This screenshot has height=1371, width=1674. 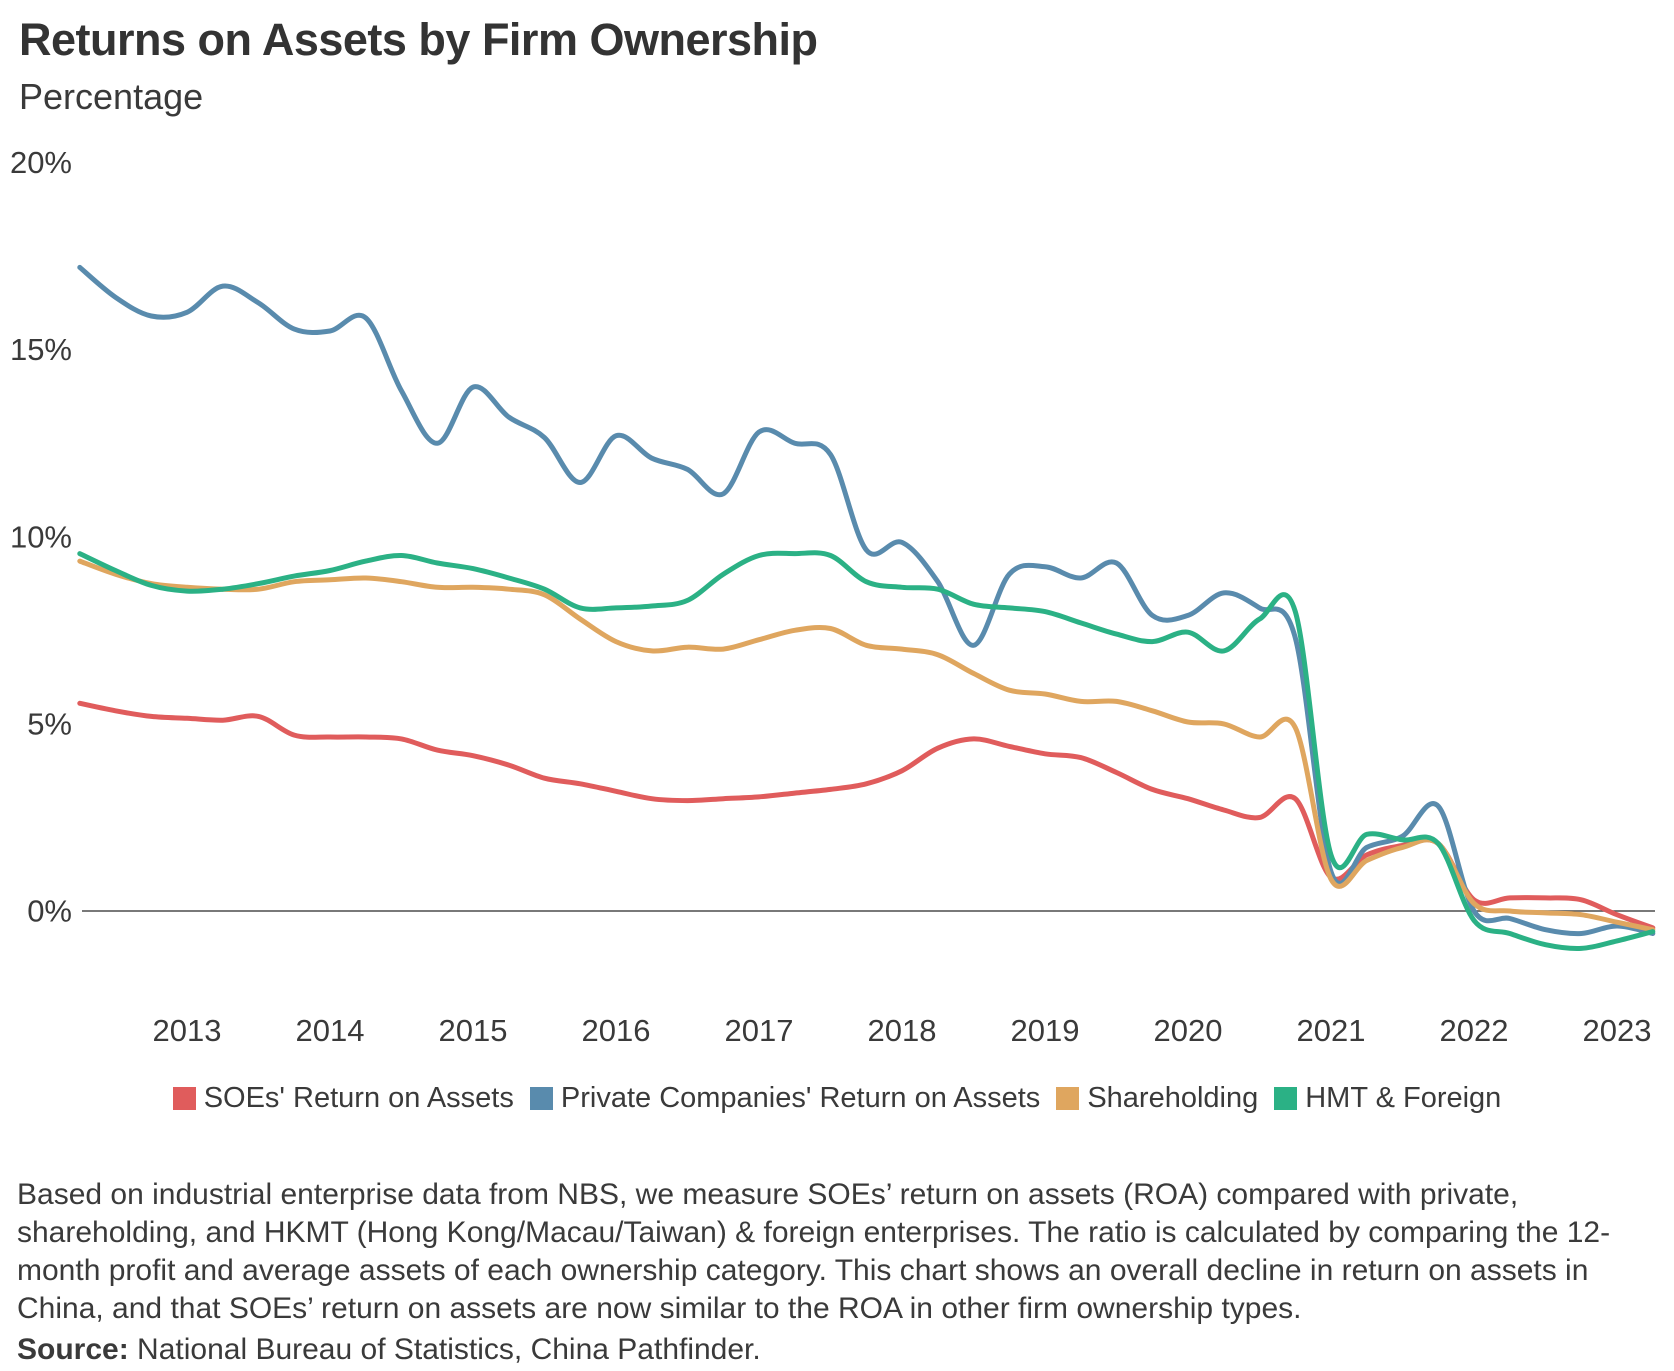 What do you see at coordinates (41, 349) in the screenshot?
I see `y-axis-tick-label: 15%` at bounding box center [41, 349].